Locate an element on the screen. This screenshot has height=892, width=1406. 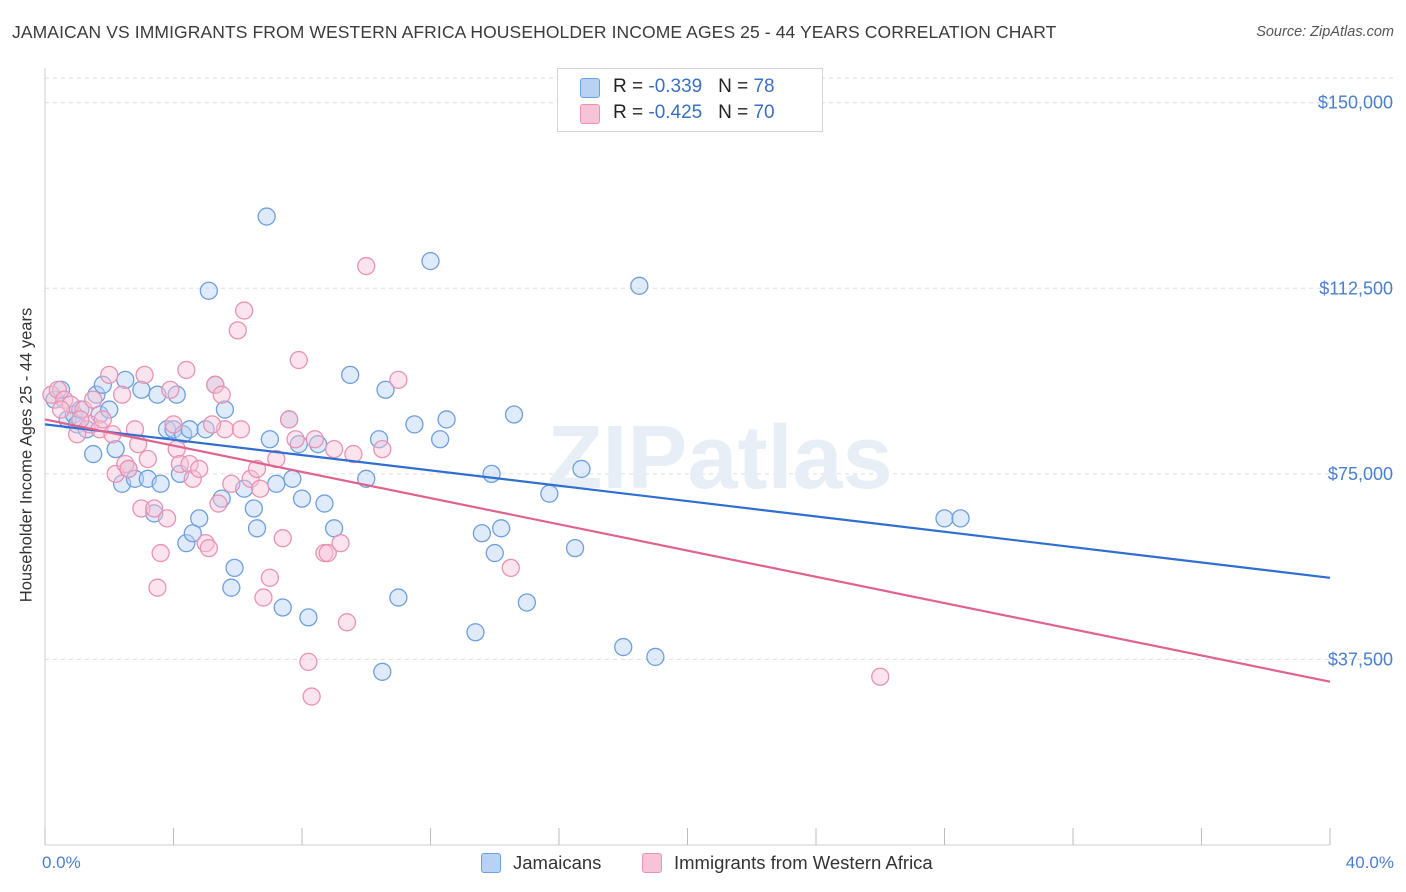
y-tick-labels: $37,500 $75,000 $112,500 $150,000 is located at coordinates (1355, 381).